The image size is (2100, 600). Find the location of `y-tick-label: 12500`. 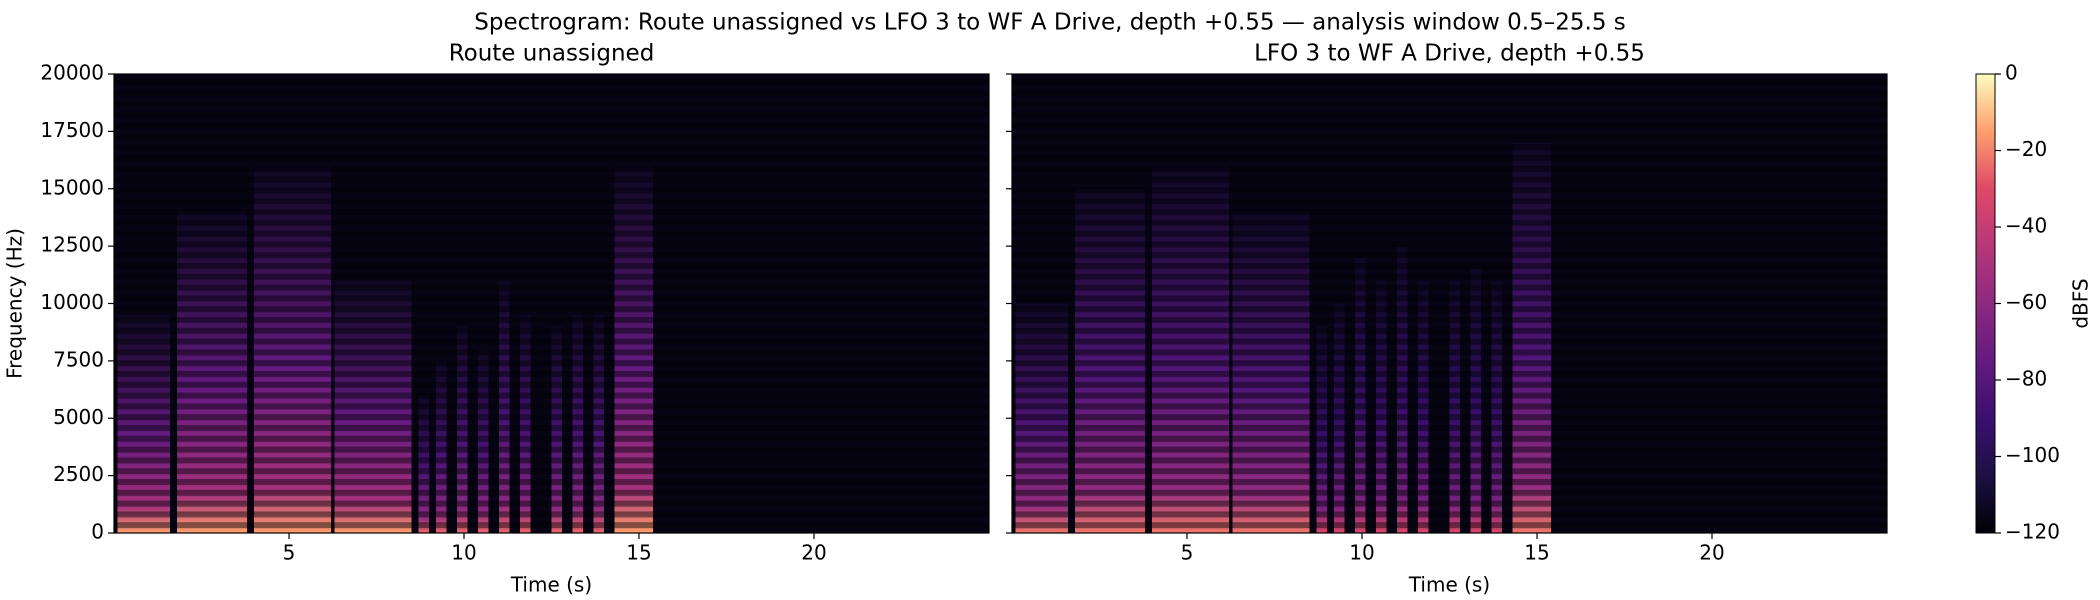

y-tick-label: 12500 is located at coordinates (72, 245).